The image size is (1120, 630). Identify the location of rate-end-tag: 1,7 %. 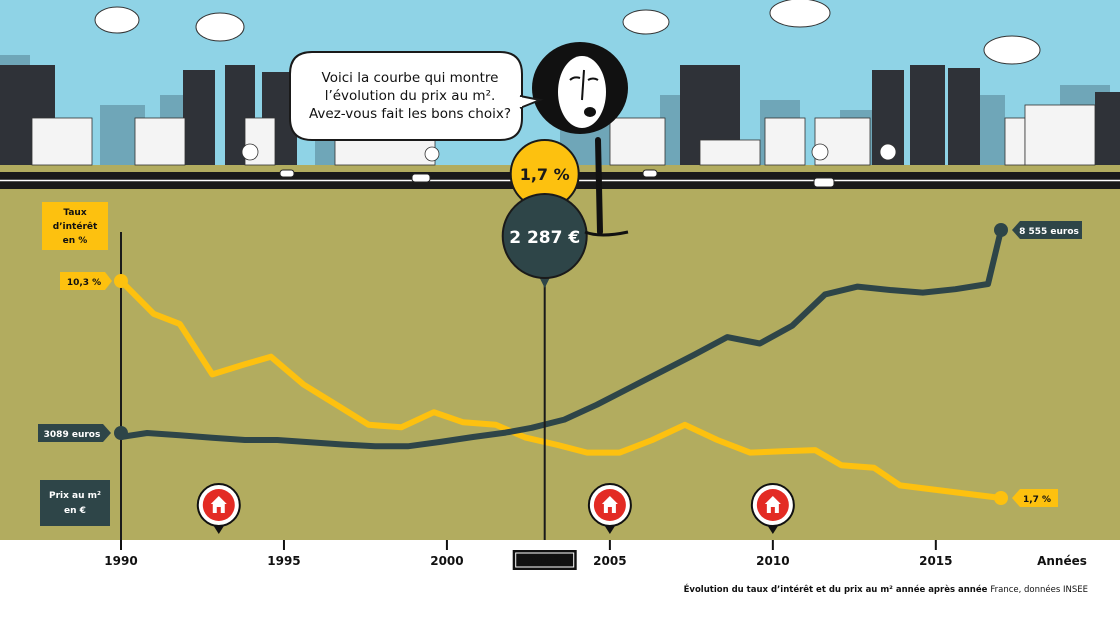
(1035, 498).